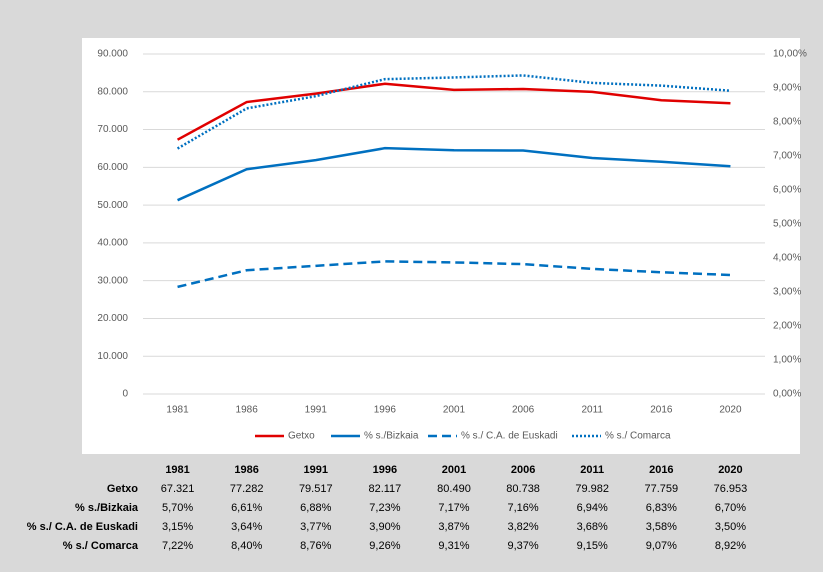  I want to click on table-cell: 6,61%, so click(246, 508).